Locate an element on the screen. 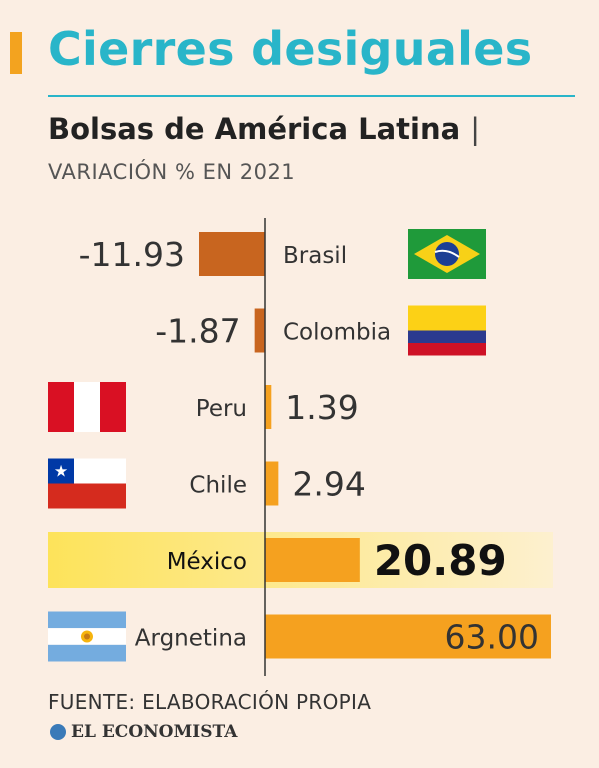 Image resolution: width=599 pixels, height=768 pixels. data-label: 1.39 is located at coordinates (321, 407).